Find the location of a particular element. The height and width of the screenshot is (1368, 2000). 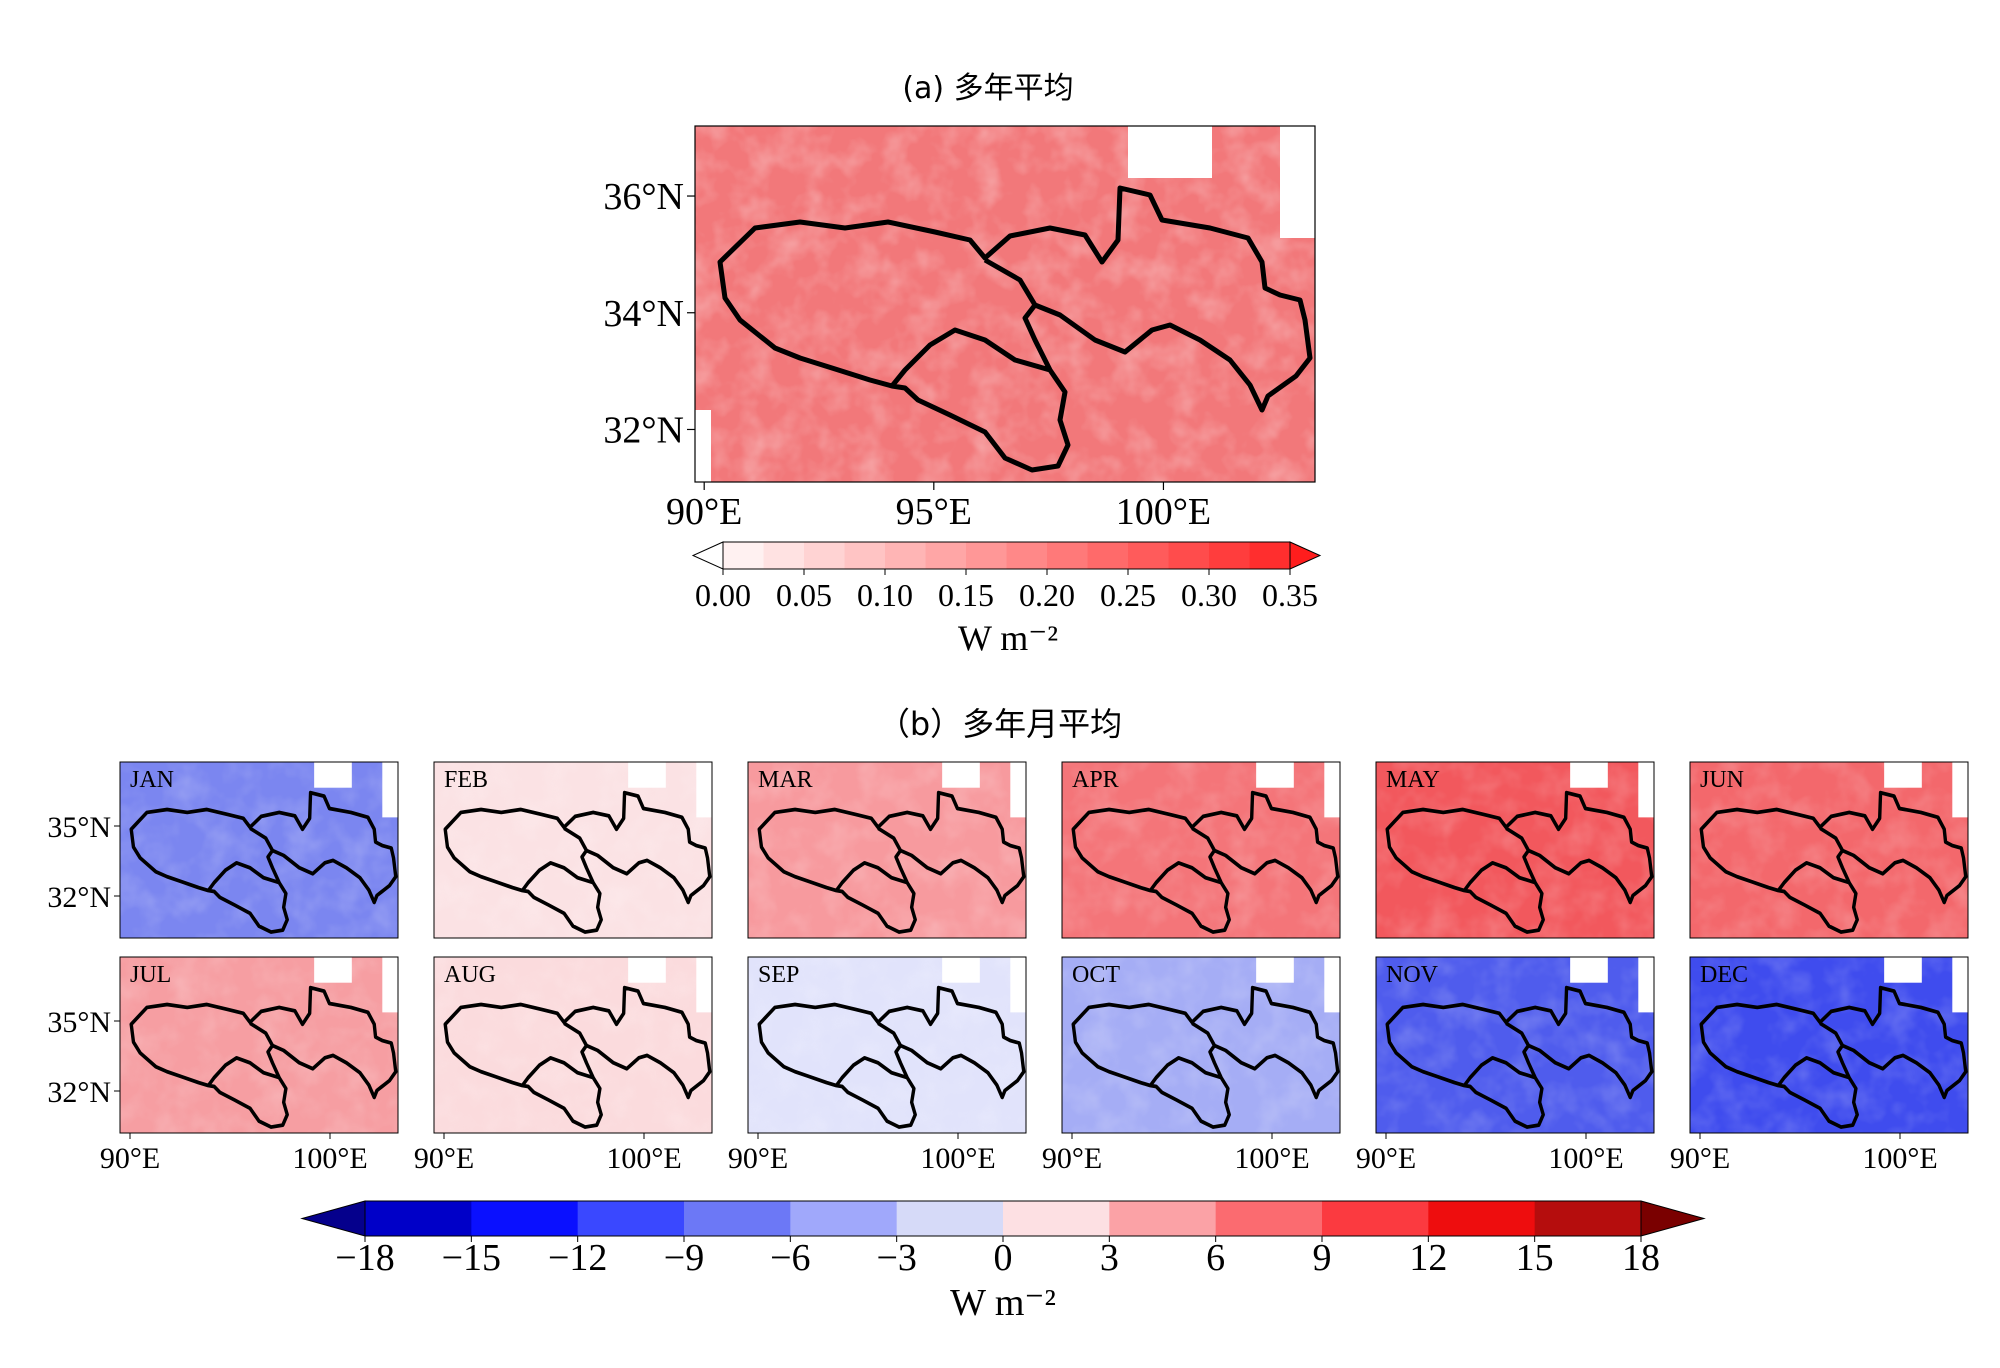

monthly-panel-feb: FEB is located at coordinates (573, 850).